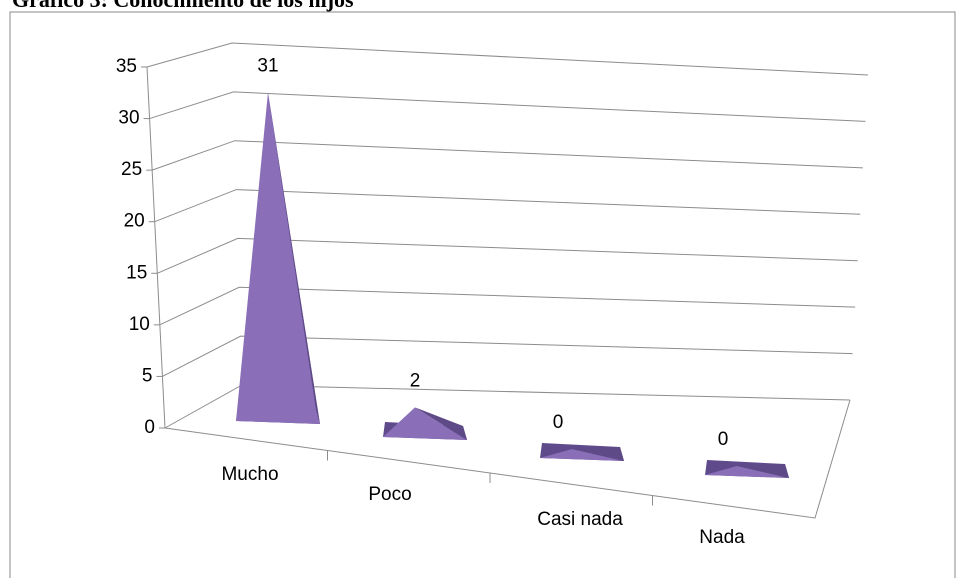 This screenshot has height=578, width=956. What do you see at coordinates (722, 537) in the screenshot?
I see `x-tick-label: Nada` at bounding box center [722, 537].